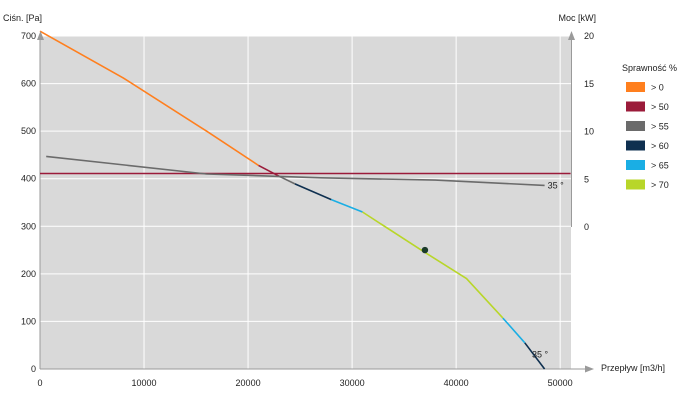  I want to click on right-tick-label: 20, so click(589, 36).